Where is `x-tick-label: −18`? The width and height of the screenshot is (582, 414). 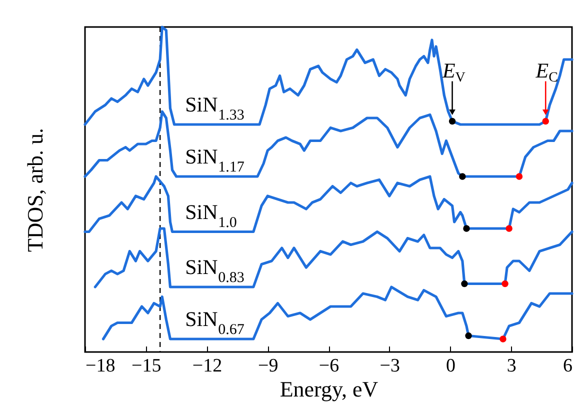
x-tick-label: −18 is located at coordinates (101, 366).